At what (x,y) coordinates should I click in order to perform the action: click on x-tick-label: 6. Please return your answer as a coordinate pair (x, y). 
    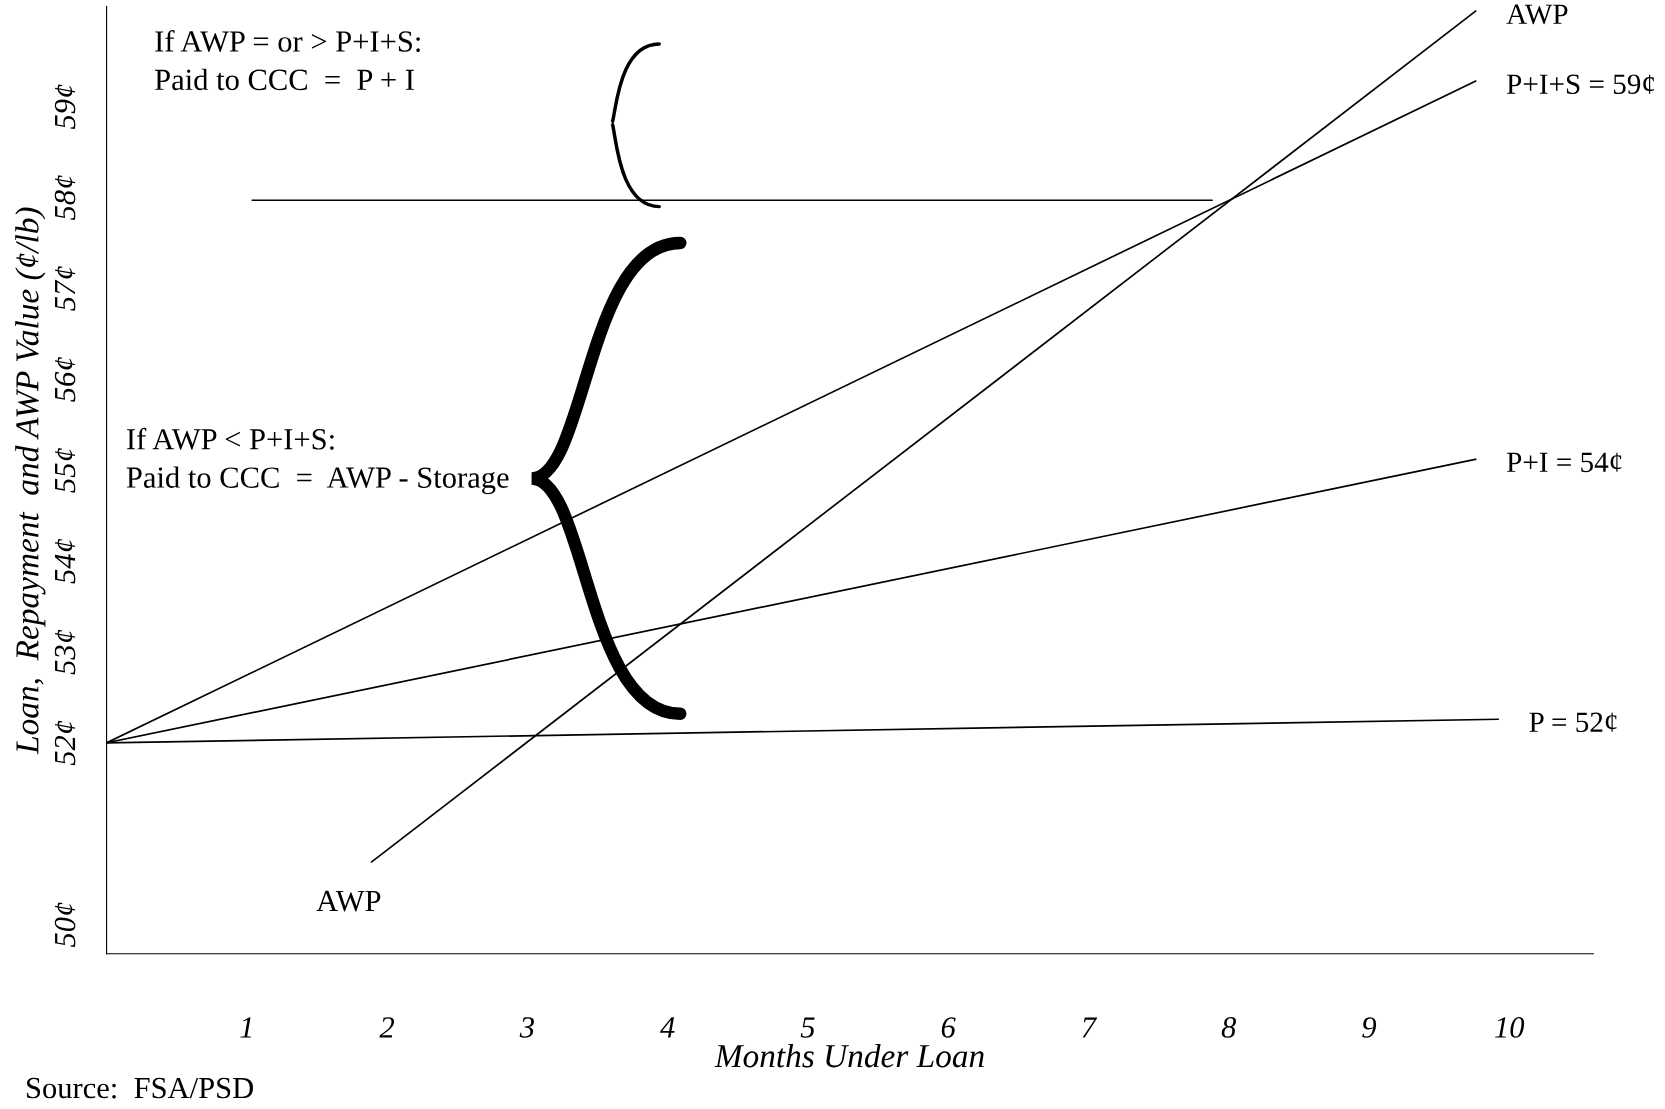
    Looking at the image, I should click on (948, 1027).